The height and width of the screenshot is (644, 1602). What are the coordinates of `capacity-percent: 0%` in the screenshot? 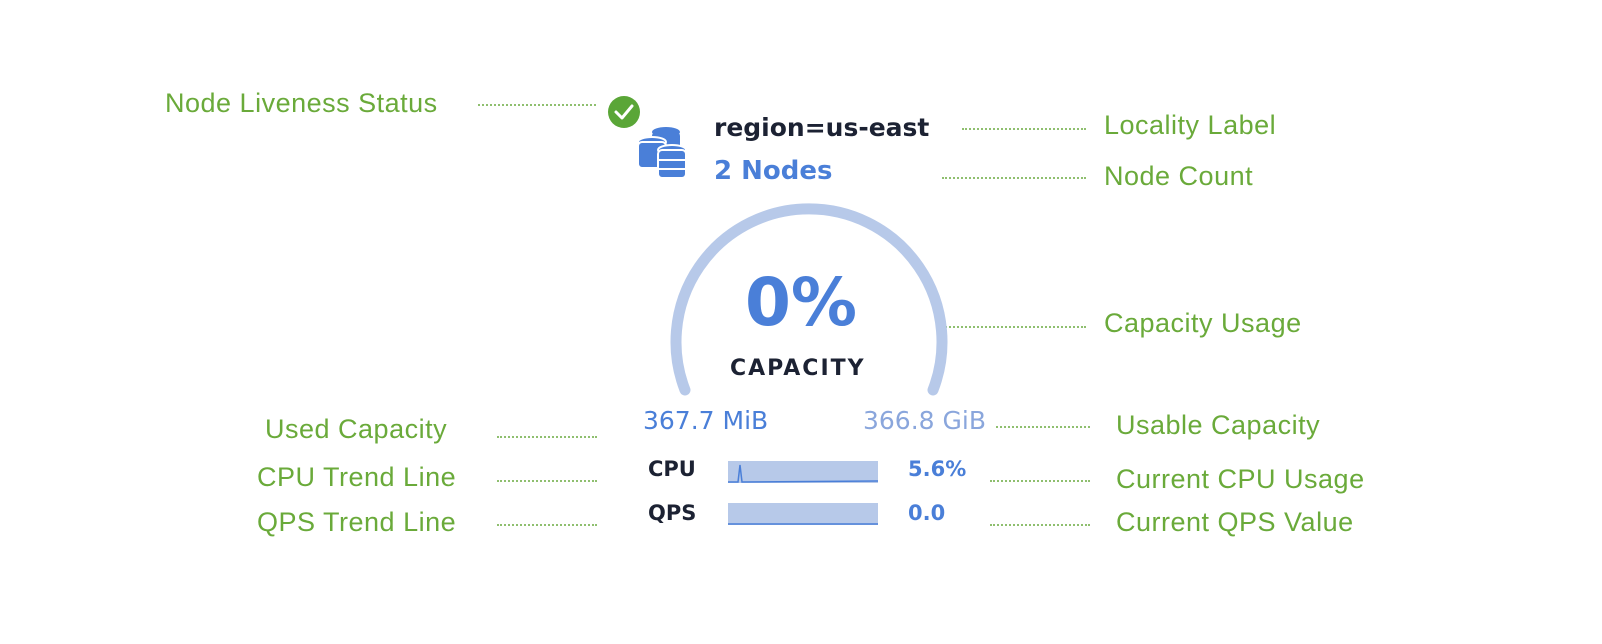 It's located at (801, 302).